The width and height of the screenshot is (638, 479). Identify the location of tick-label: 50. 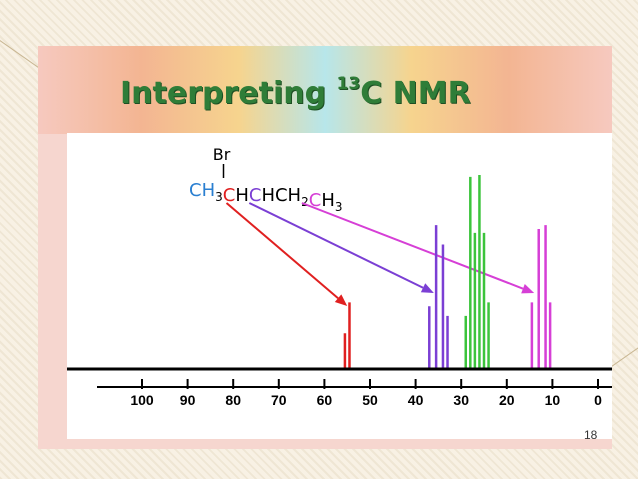
(370, 400).